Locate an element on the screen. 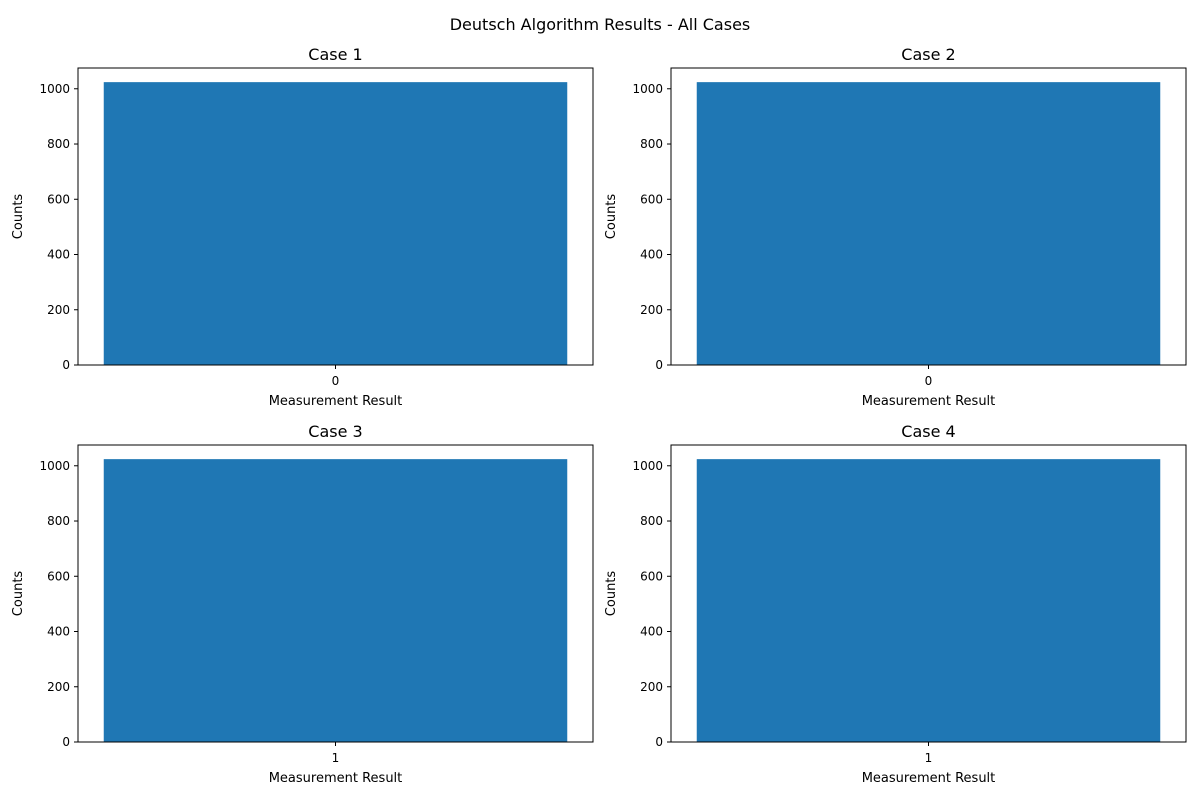 This screenshot has height=800, width=1200. subplot-title: Case 1 is located at coordinates (335, 54).